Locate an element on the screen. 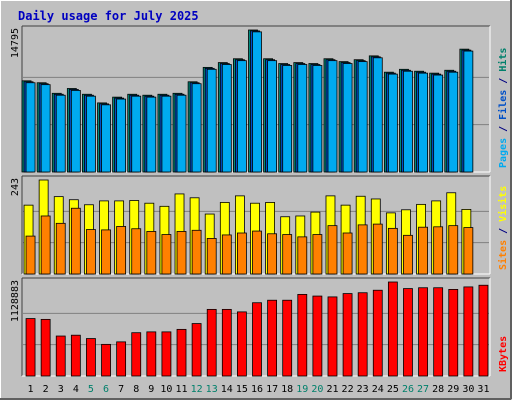 Image resolution: width=512 pixels, height=405 pixels. day-label-9: 9 is located at coordinates (151, 389).